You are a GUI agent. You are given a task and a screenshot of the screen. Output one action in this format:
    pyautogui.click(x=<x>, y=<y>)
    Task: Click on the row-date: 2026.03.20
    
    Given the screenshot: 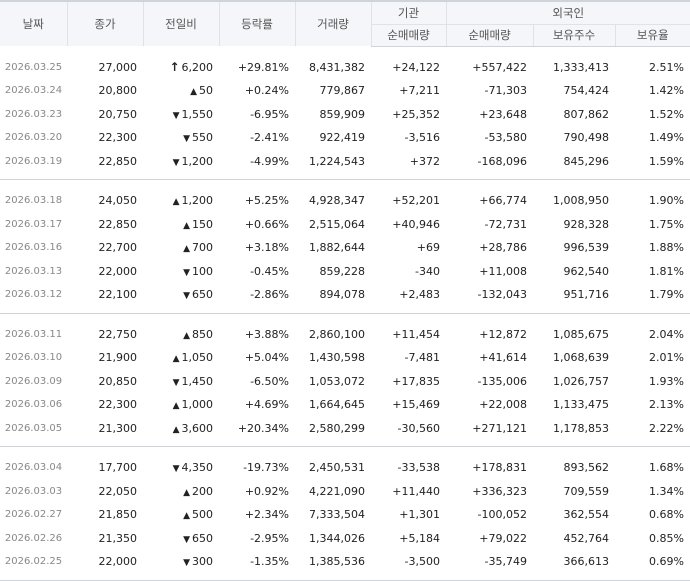 What is the action you would take?
    pyautogui.click(x=33, y=138)
    